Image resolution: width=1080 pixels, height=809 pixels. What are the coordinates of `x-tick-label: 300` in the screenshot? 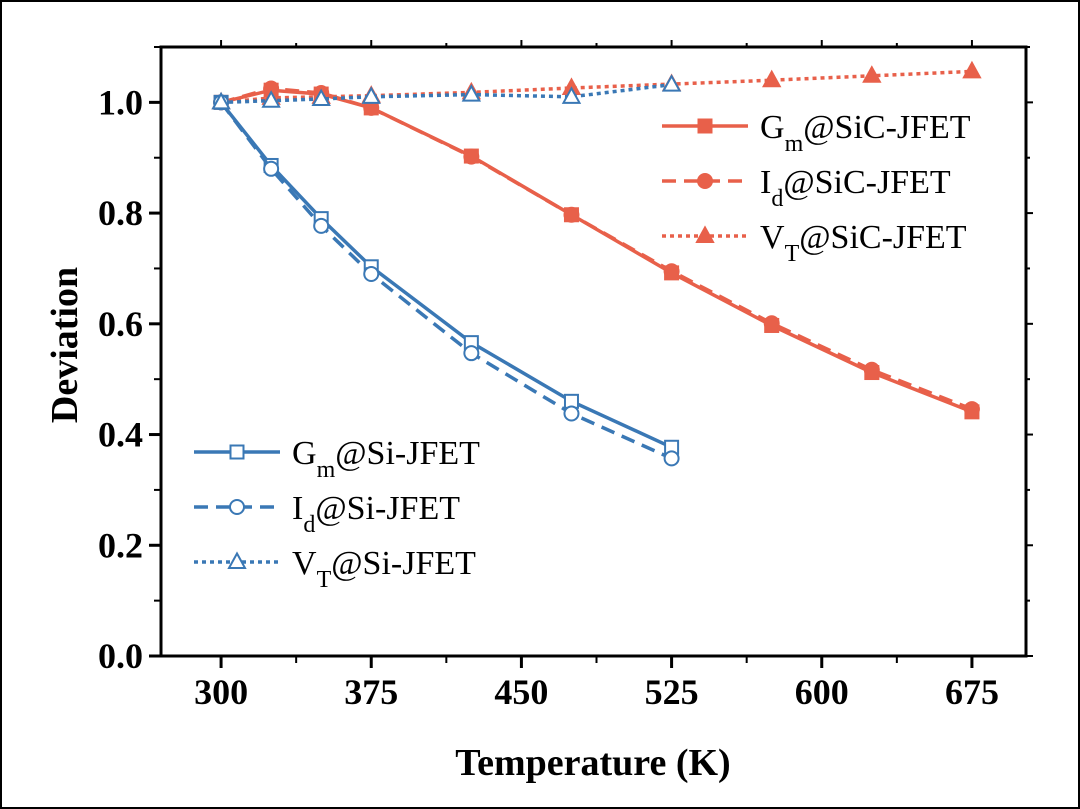 It's located at (221, 692).